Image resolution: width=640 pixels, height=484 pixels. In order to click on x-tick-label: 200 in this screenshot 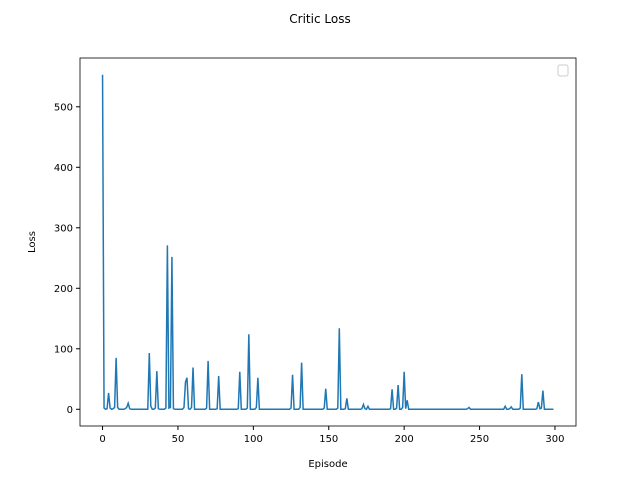, I will do `click(404, 439)`.